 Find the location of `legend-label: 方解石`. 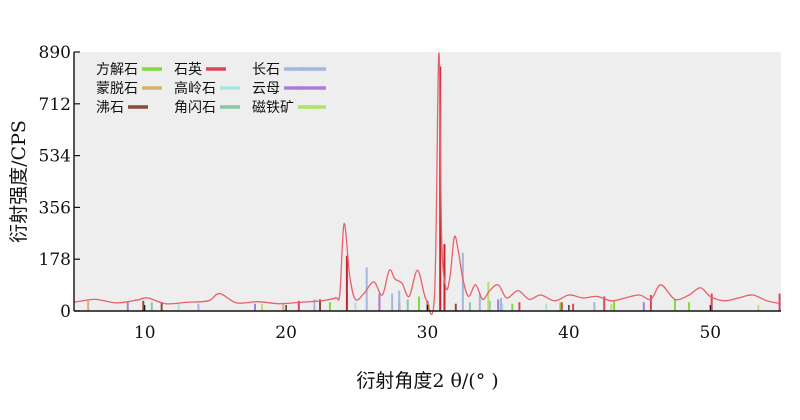

legend-label: 方解石 is located at coordinates (117, 70).